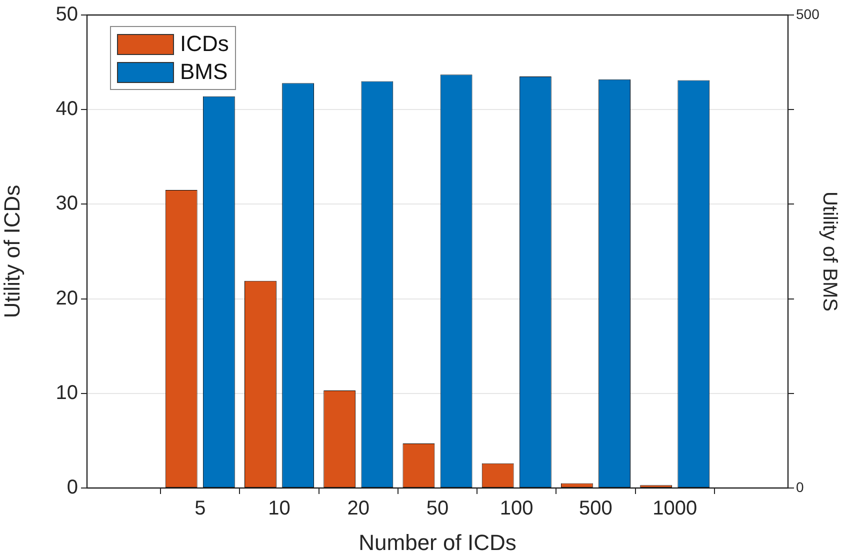 The width and height of the screenshot is (841, 557). Describe the element at coordinates (67, 15) in the screenshot. I see `y-tick-label: 50` at that location.